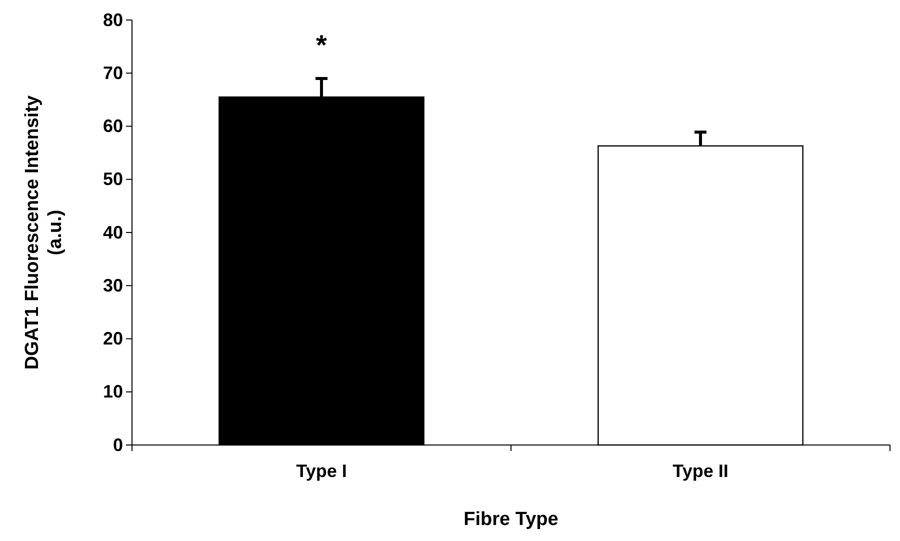 This screenshot has height=541, width=900. What do you see at coordinates (112, 72) in the screenshot?
I see `y-tick-label: 70` at bounding box center [112, 72].